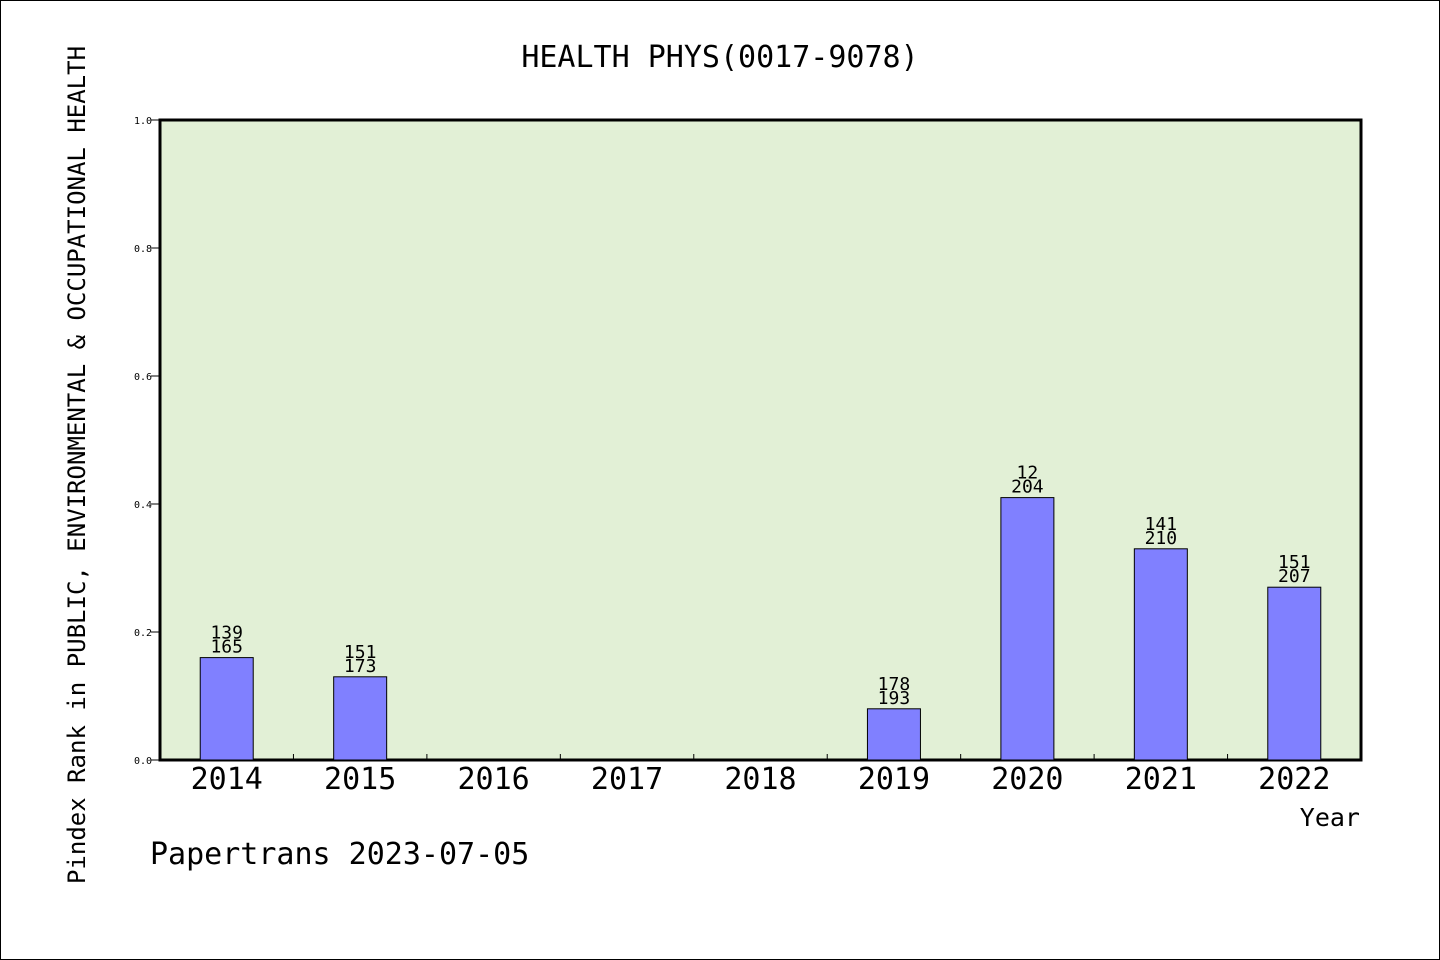  Describe the element at coordinates (719, 57) in the screenshot. I see `chart-title: HEALTH PHYS(0017-9078)` at that location.